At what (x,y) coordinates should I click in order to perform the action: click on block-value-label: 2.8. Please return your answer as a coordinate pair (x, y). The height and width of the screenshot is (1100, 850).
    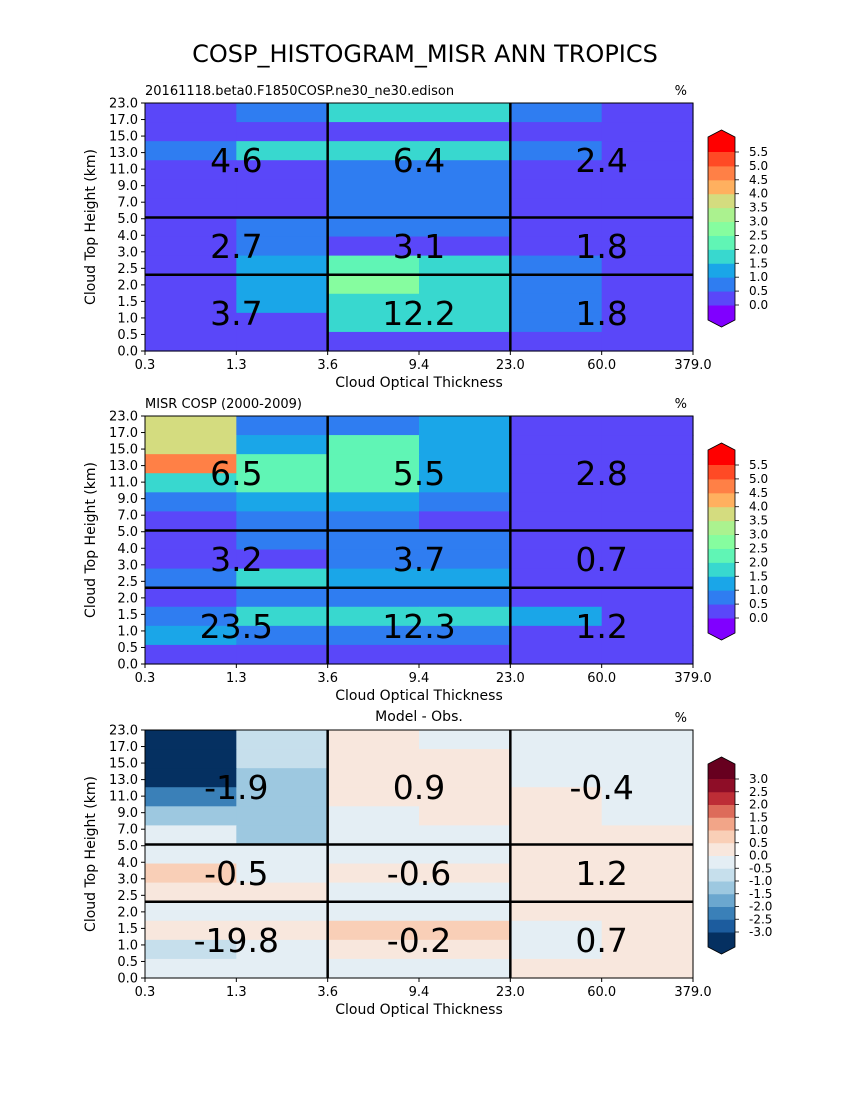
    Looking at the image, I should click on (601, 473).